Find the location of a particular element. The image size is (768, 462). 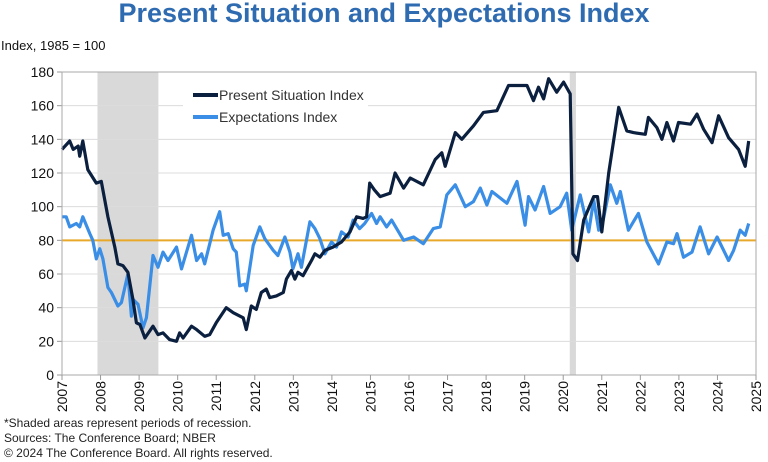

x-tick-label: 2010 is located at coordinates (178, 396).